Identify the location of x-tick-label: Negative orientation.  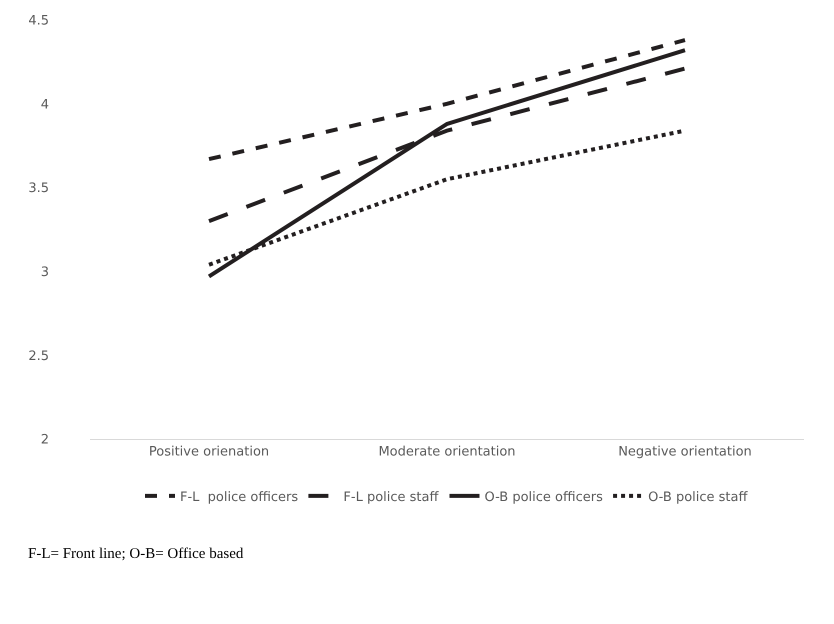
(685, 452).